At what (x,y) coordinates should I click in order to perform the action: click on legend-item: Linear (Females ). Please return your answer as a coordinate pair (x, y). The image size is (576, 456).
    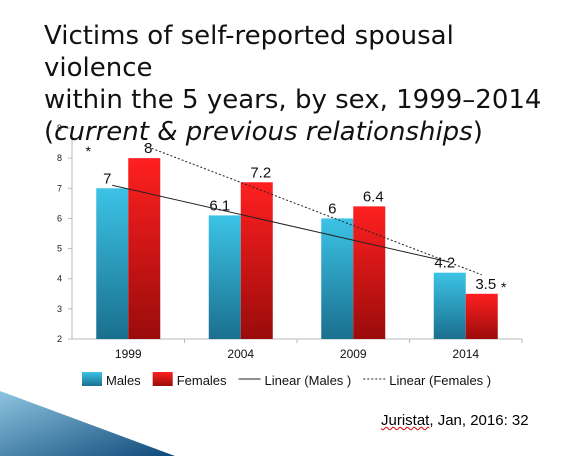
    Looking at the image, I should click on (427, 380).